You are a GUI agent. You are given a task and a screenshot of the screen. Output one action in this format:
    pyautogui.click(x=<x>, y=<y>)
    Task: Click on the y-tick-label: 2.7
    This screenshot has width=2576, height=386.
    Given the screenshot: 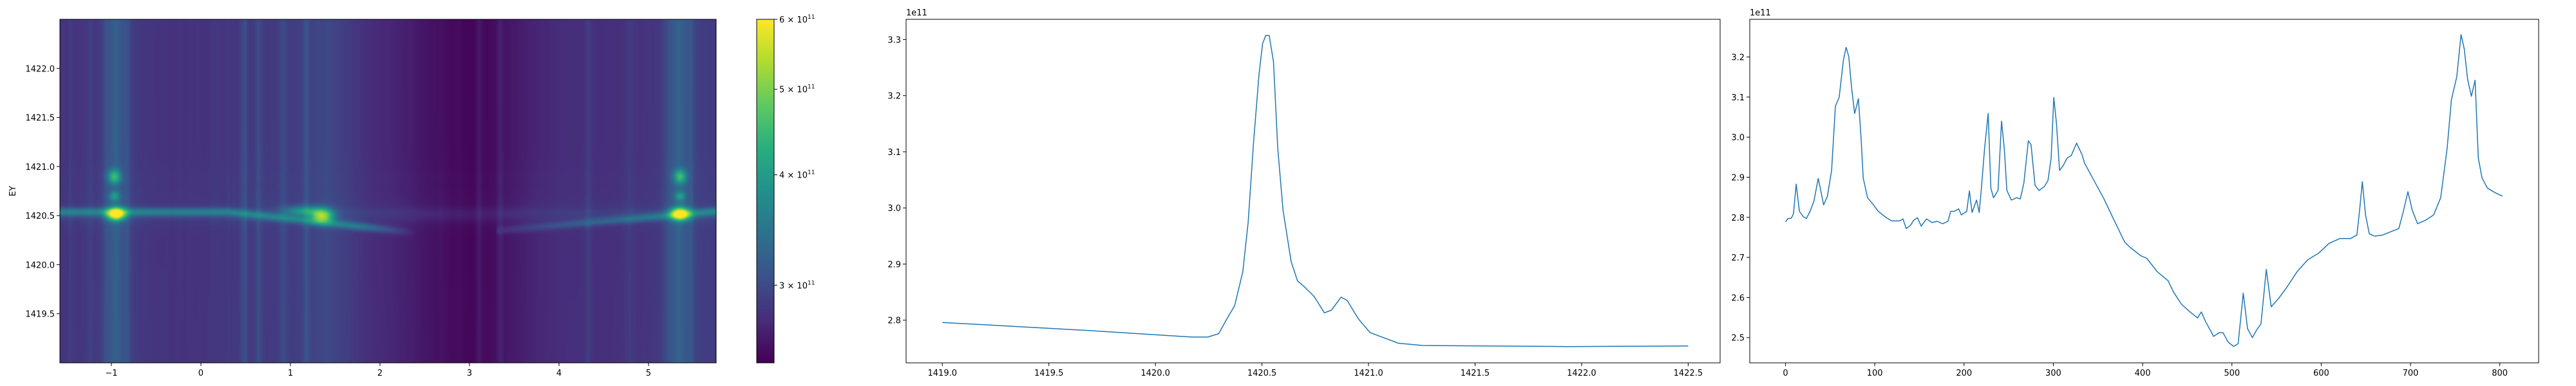 What is the action you would take?
    pyautogui.click(x=1738, y=258)
    